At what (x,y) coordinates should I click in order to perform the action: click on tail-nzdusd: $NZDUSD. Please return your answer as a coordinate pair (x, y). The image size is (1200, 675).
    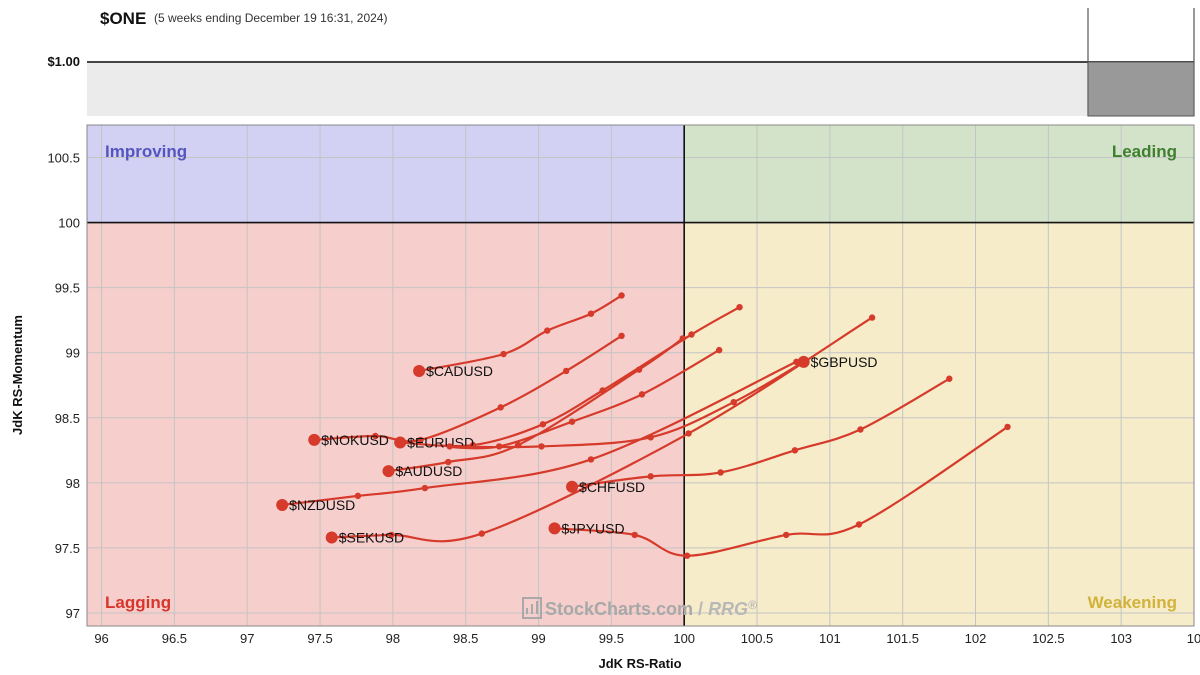
    Looking at the image, I should click on (538, 435).